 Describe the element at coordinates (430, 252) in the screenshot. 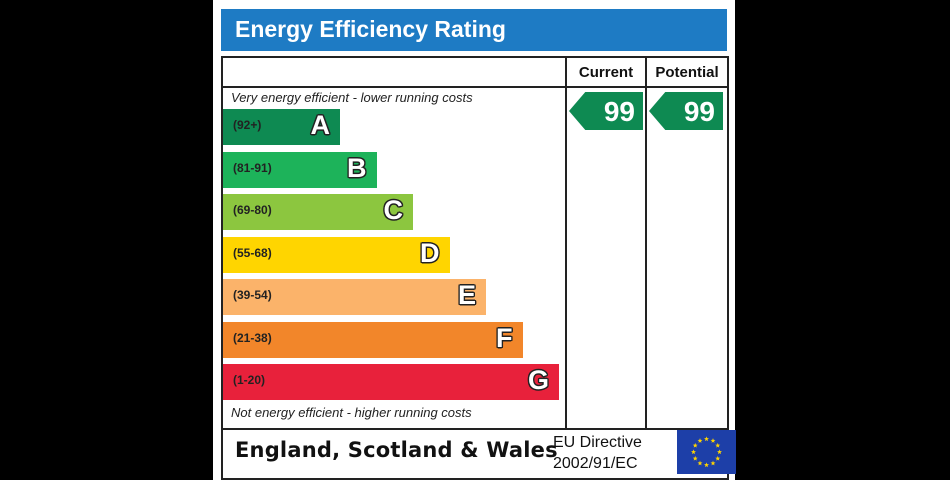

I see `band-letter-label: D` at that location.